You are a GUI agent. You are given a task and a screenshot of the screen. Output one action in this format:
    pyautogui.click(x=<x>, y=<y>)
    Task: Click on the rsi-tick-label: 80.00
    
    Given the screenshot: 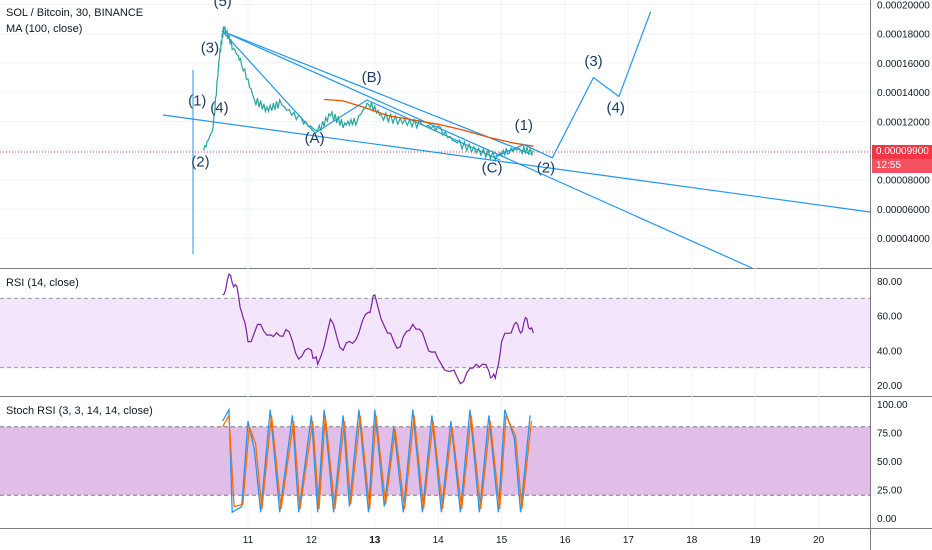 What is the action you would take?
    pyautogui.click(x=889, y=282)
    